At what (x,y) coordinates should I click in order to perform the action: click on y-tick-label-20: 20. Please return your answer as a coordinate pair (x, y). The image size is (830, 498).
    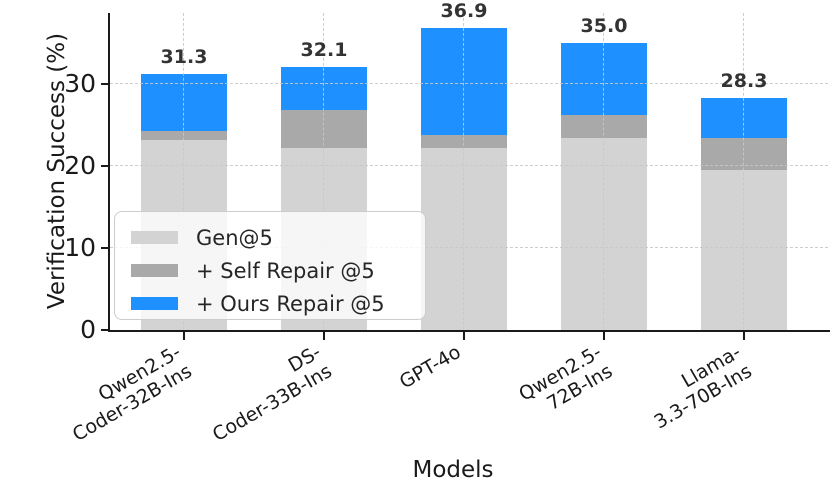
    Looking at the image, I should click on (80, 166).